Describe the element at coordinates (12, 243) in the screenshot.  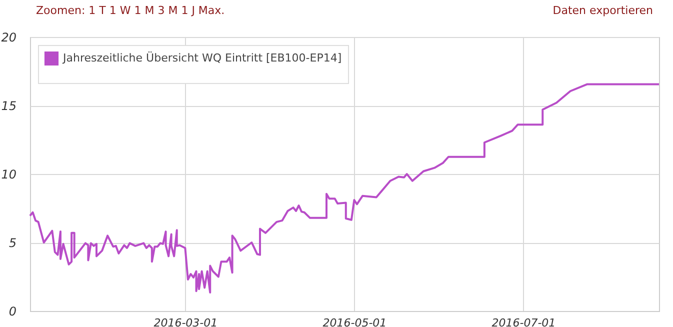
I see `y-tick-label: 5` at that location.